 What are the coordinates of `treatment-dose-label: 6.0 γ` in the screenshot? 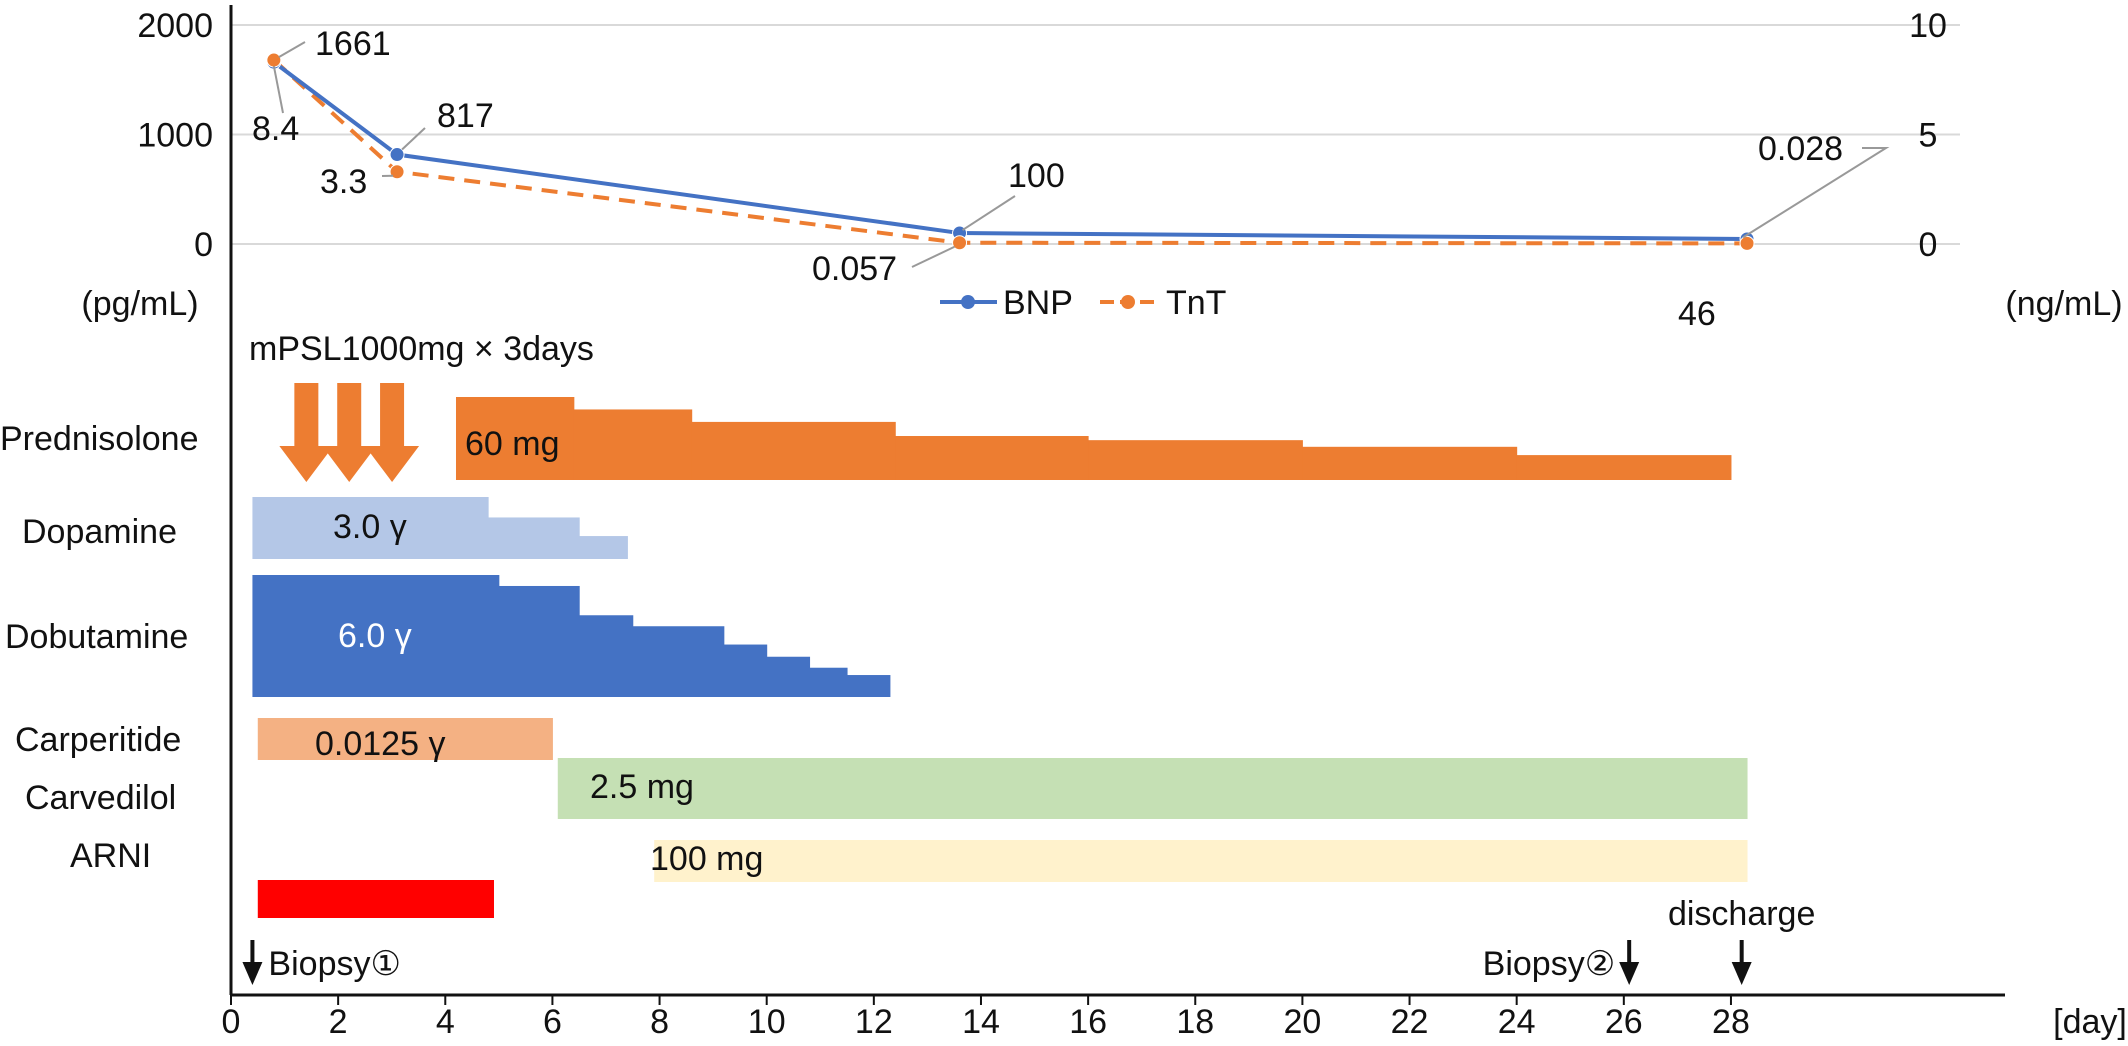 It's located at (375, 636).